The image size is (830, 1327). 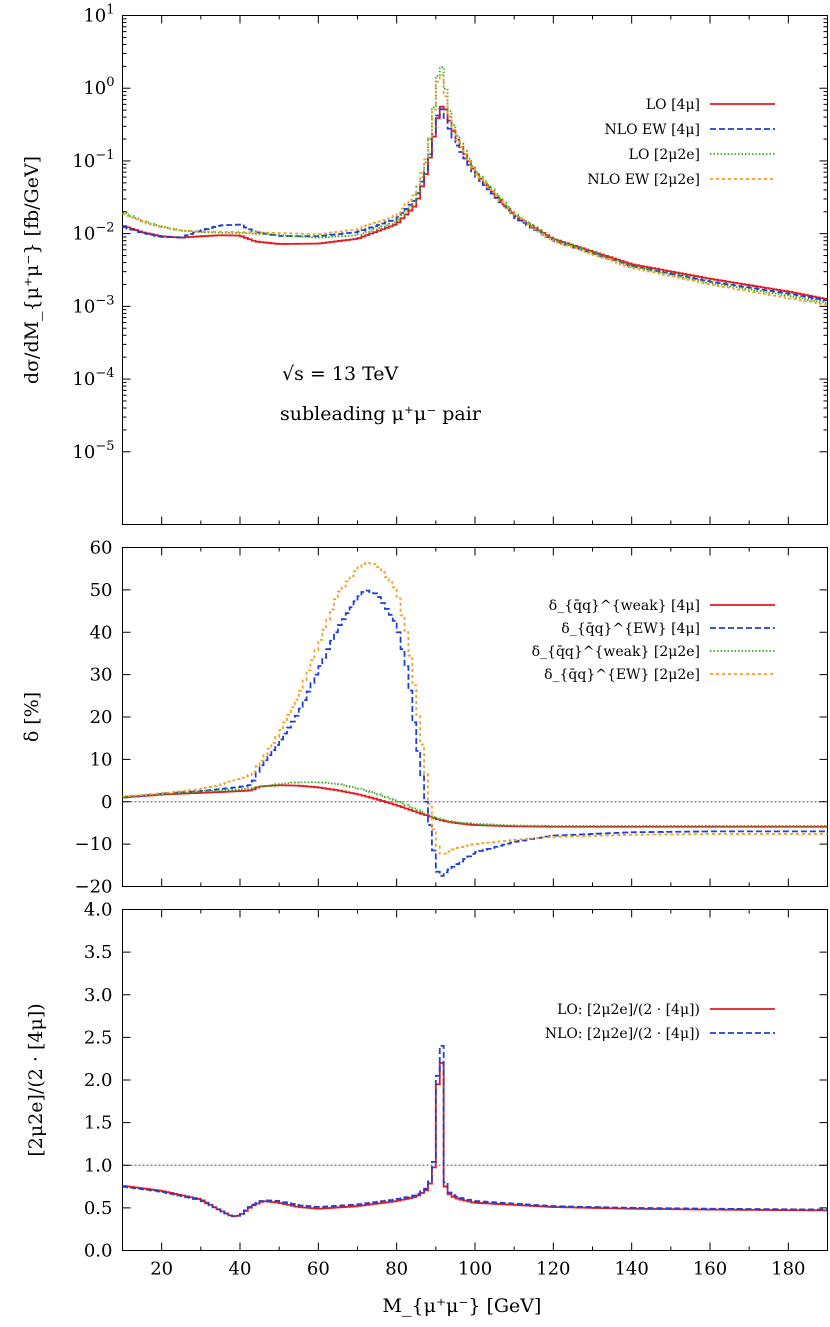 What do you see at coordinates (652, 130) in the screenshot?
I see `legend-label: NLO EW [4μ]` at bounding box center [652, 130].